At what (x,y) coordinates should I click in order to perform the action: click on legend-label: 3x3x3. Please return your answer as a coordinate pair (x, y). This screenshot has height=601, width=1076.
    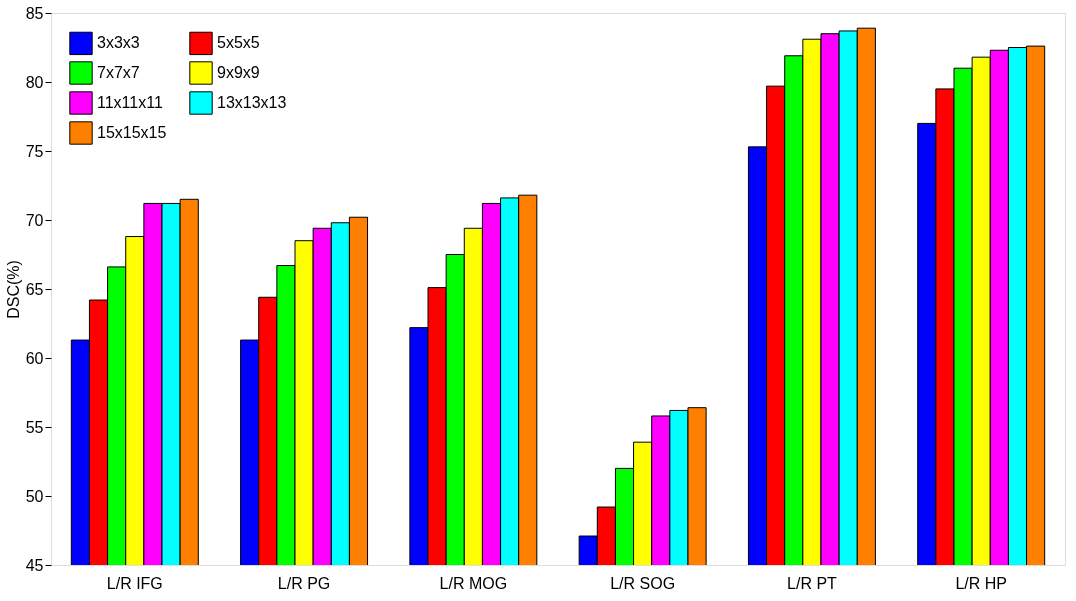
    Looking at the image, I should click on (118, 43).